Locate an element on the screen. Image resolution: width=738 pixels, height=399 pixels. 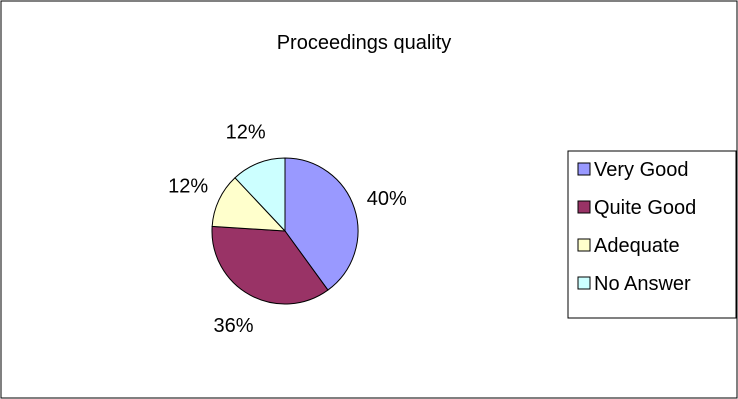
data-label-no-answer: 12% is located at coordinates (246, 133).